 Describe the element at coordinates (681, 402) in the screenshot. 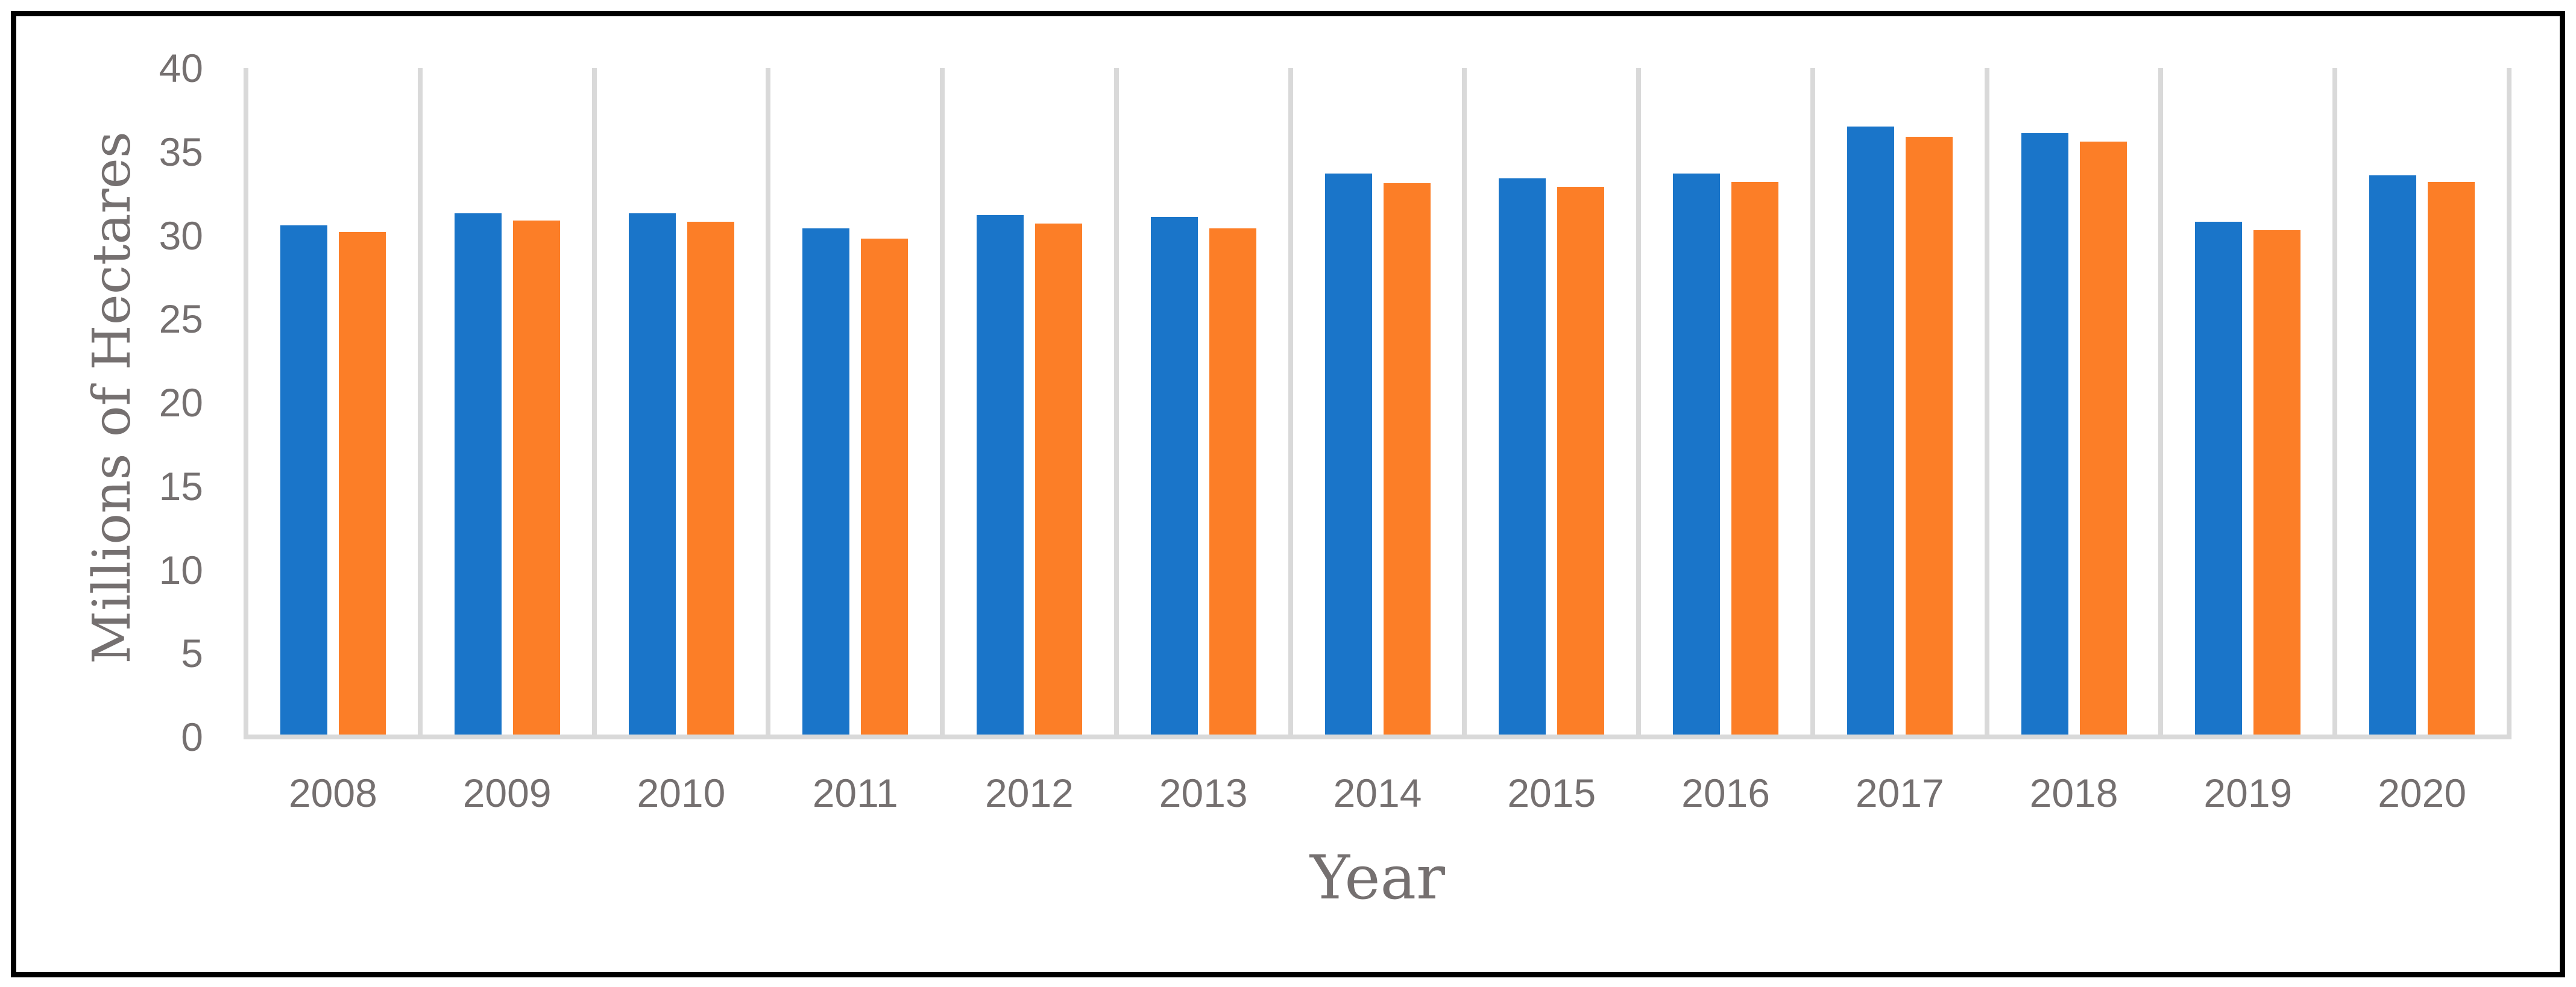

I see `bar-group-2010` at that location.